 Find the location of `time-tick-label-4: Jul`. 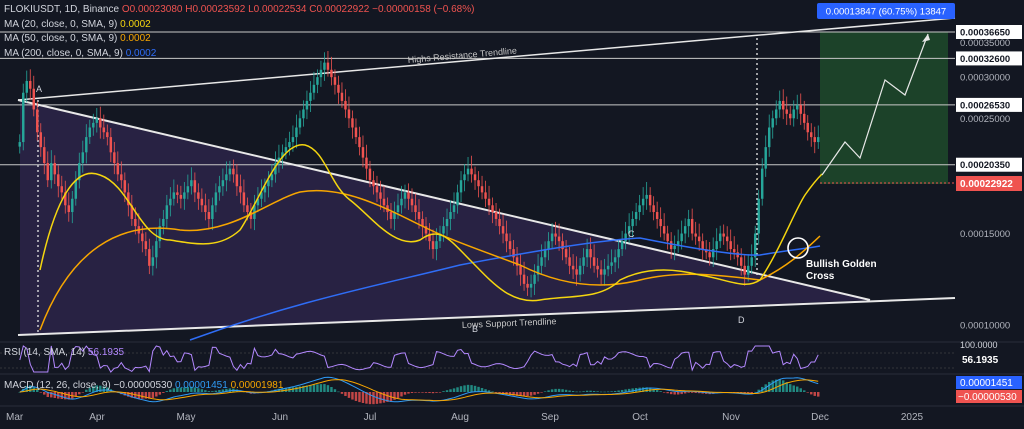

time-tick-label-4: Jul is located at coordinates (370, 417).